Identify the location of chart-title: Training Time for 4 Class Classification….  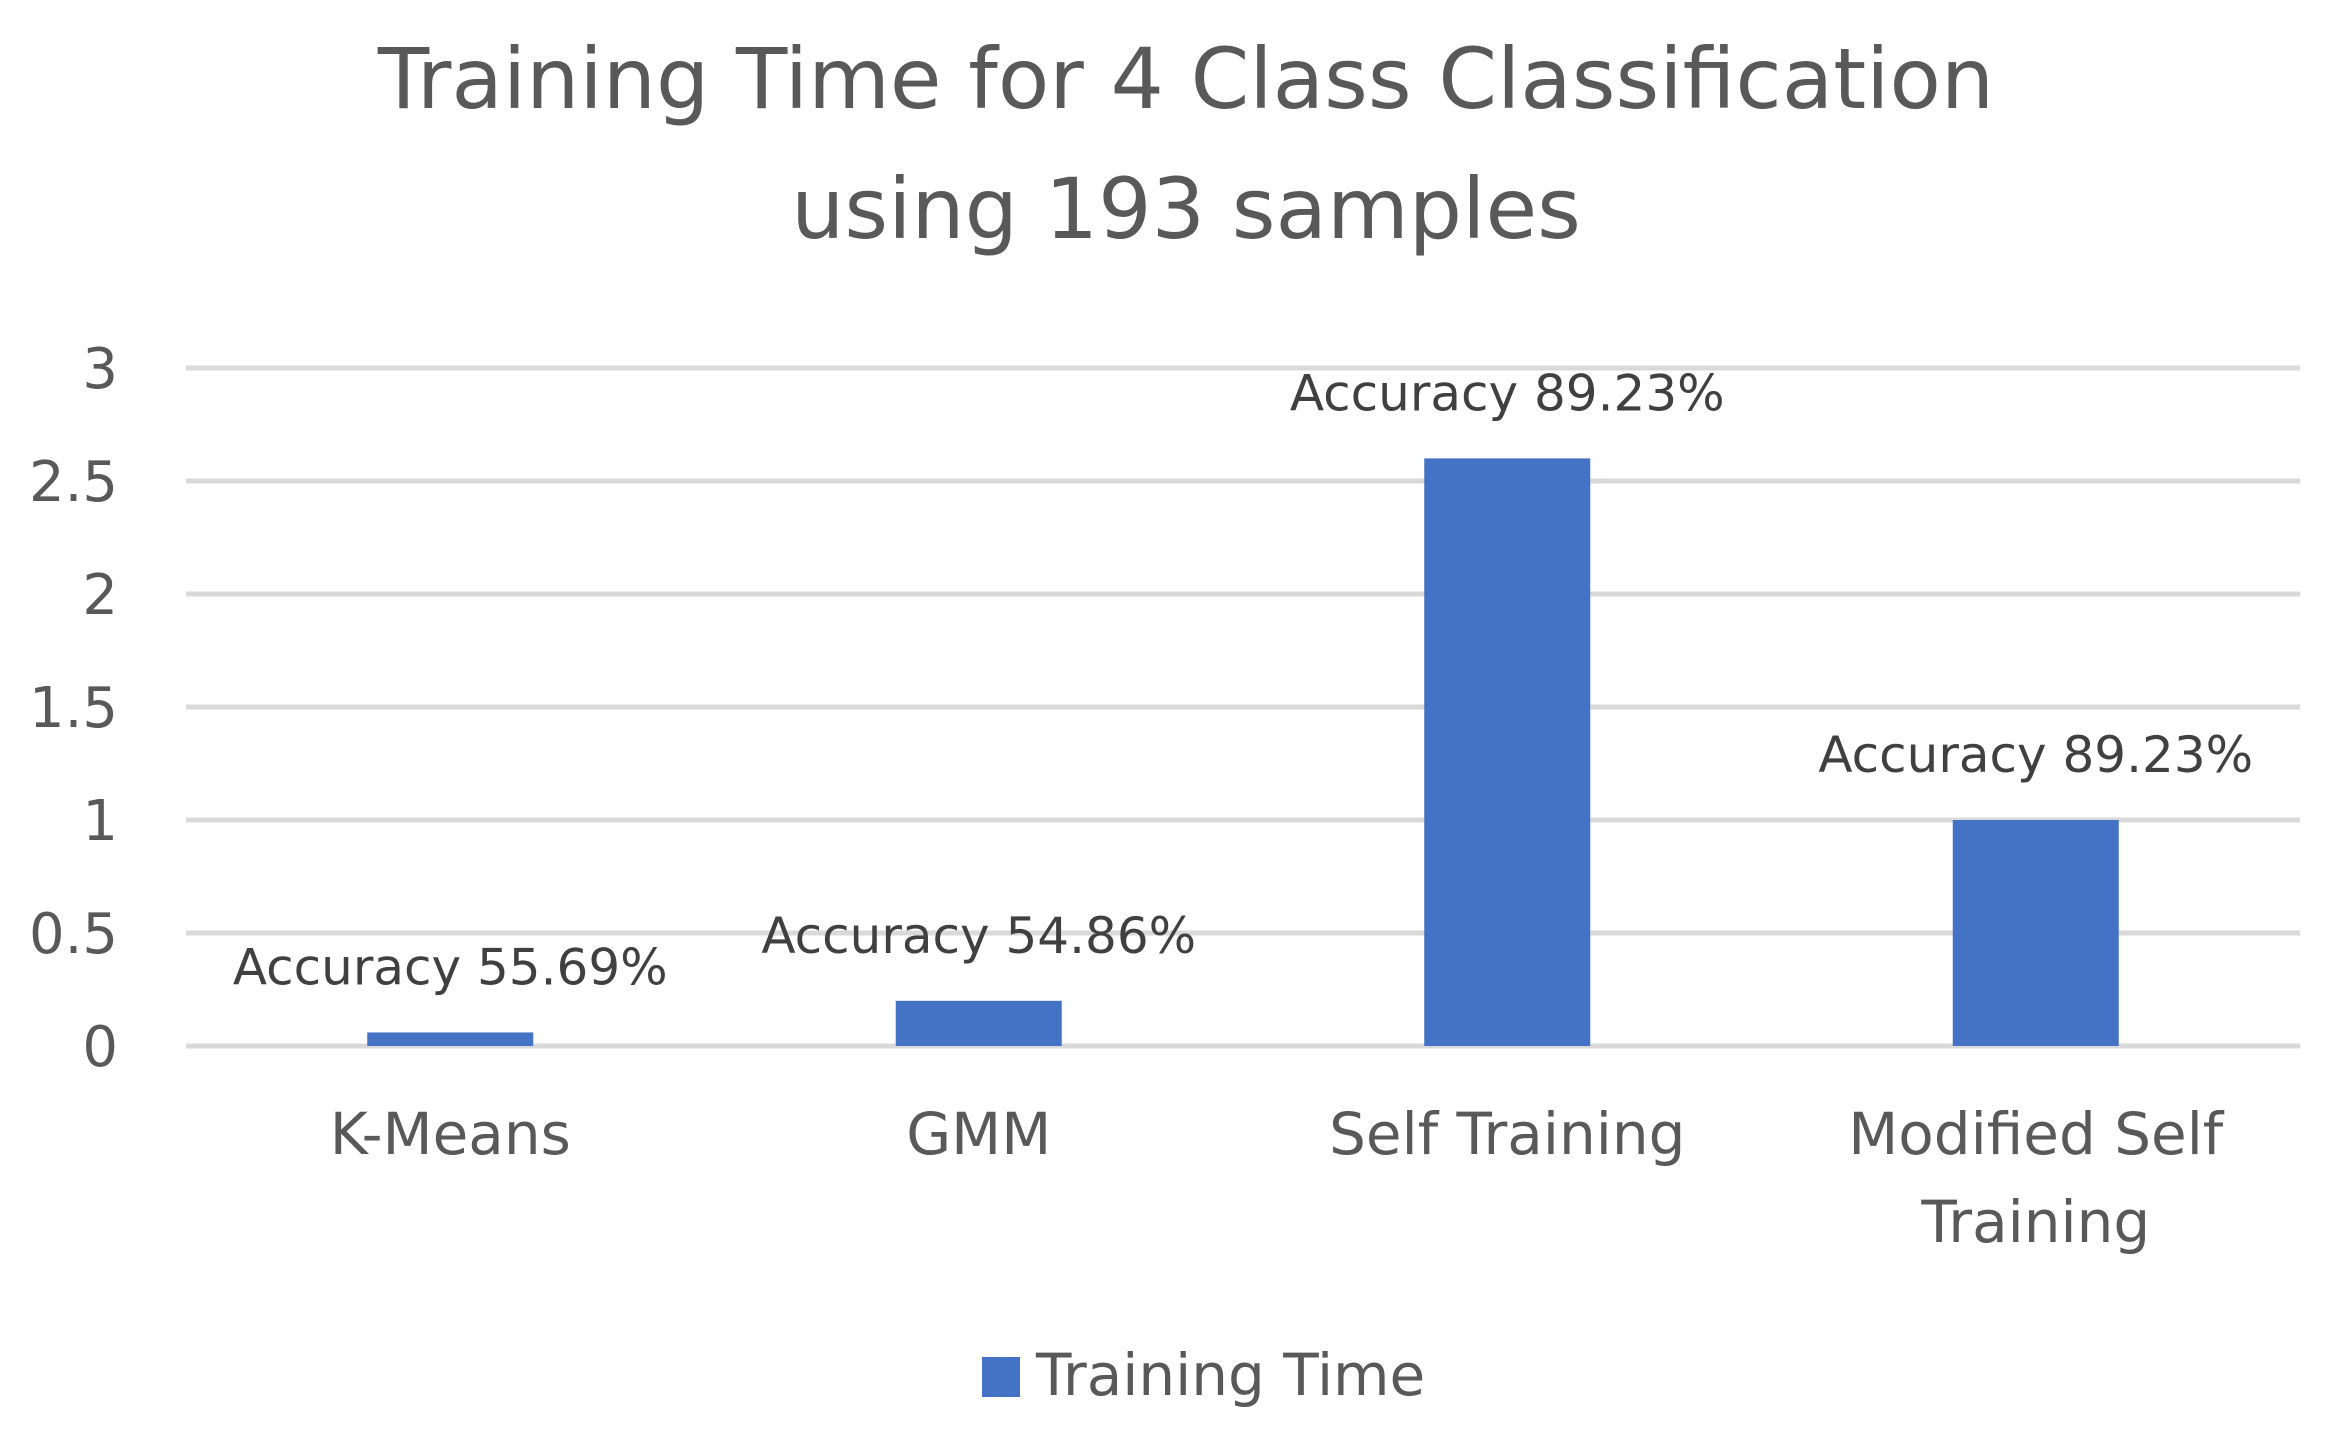
(1185, 144).